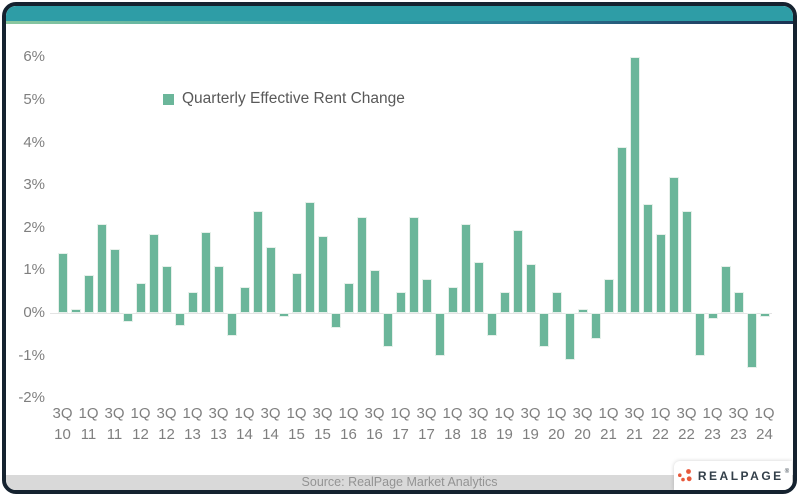  Describe the element at coordinates (491, 325) in the screenshot. I see `bar-4Q18` at that location.